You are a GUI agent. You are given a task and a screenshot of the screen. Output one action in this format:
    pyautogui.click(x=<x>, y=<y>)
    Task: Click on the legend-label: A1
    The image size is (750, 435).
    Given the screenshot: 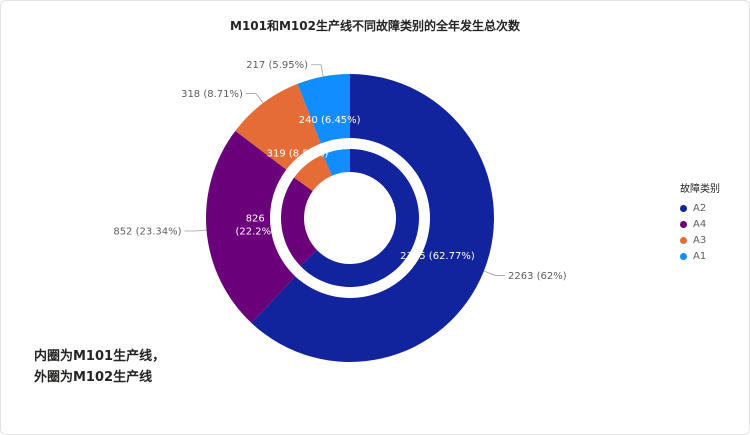 What is the action you would take?
    pyautogui.click(x=700, y=256)
    